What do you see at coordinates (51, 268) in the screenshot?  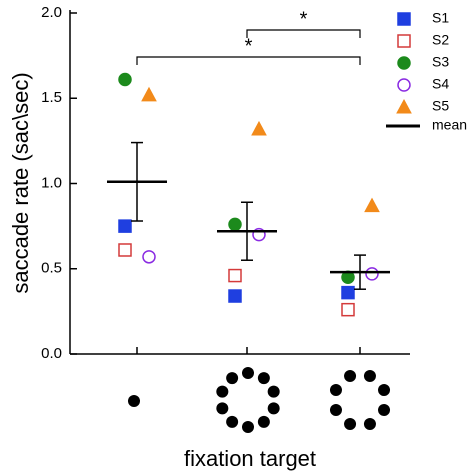 I see `y-tick-label: 0.5` at bounding box center [51, 268].